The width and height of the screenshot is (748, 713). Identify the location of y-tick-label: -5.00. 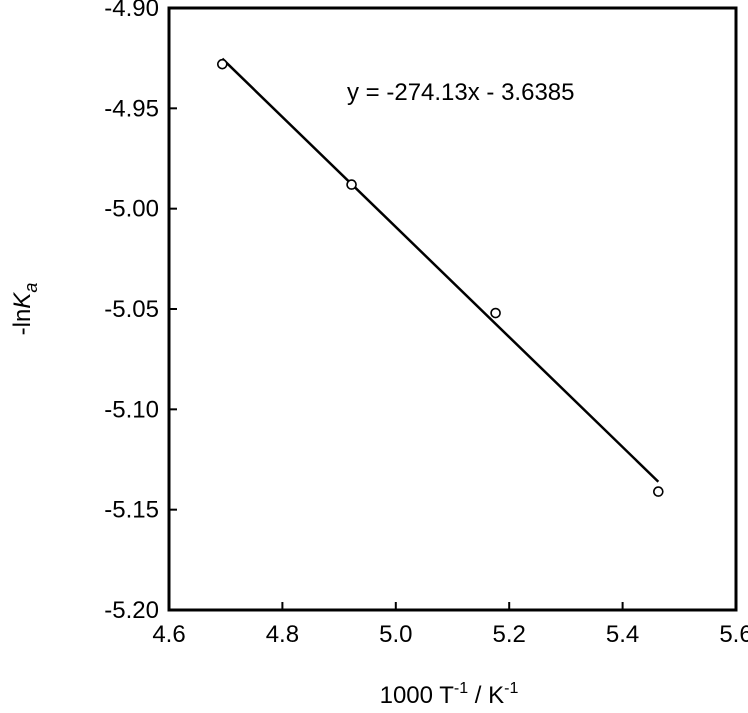
(131, 209).